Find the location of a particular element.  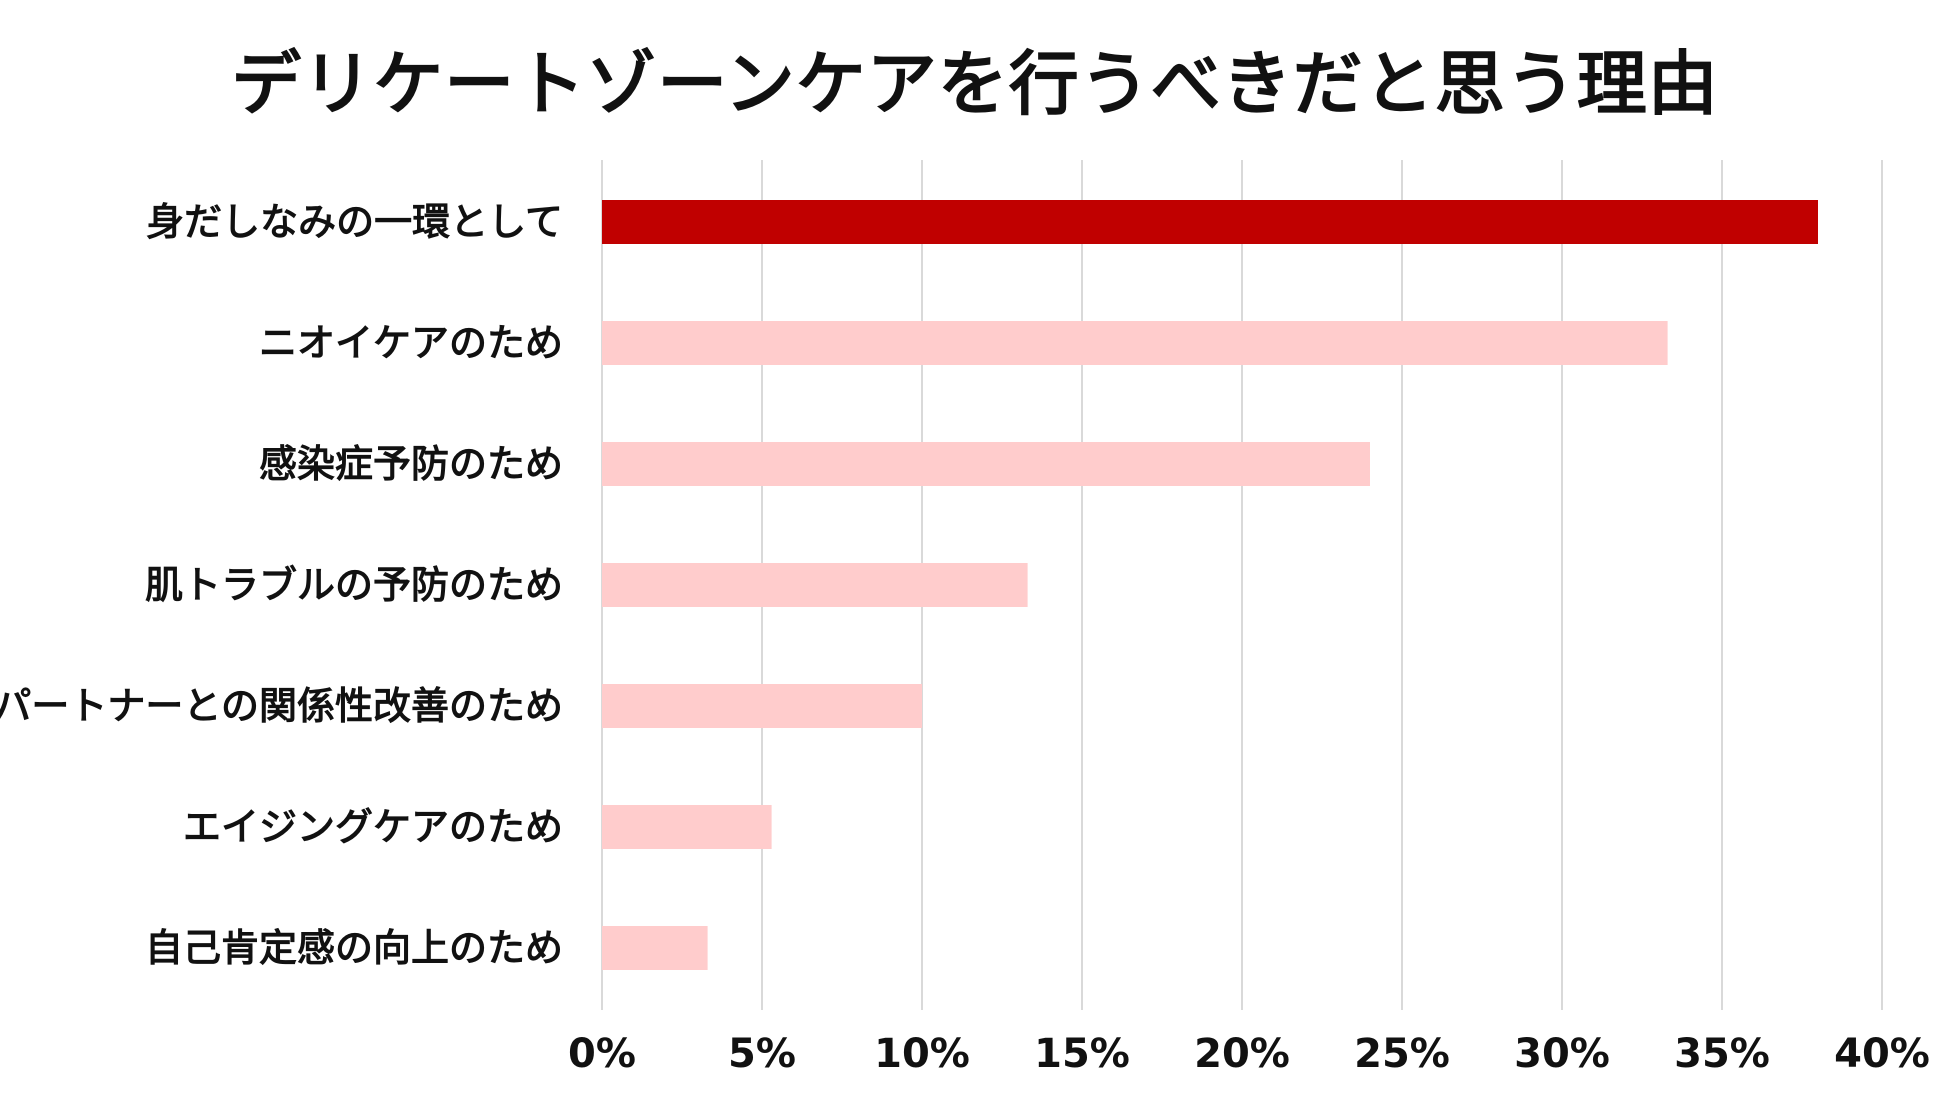

tick-label: 30% is located at coordinates (1562, 1054).